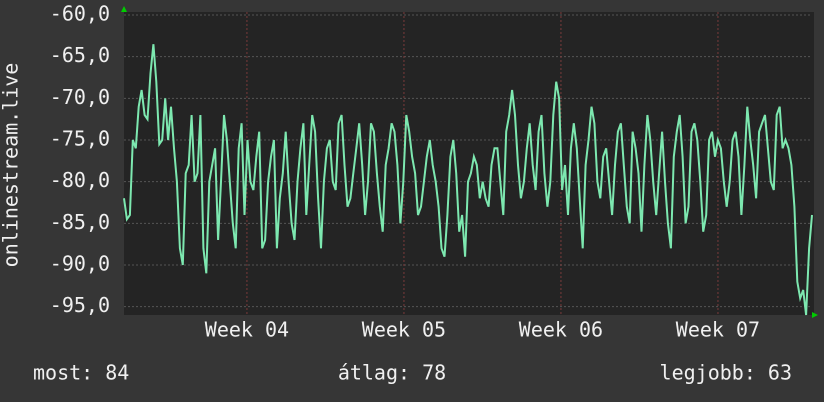 The image size is (824, 402). I want to click on footer-current: most: 84, so click(81, 373).